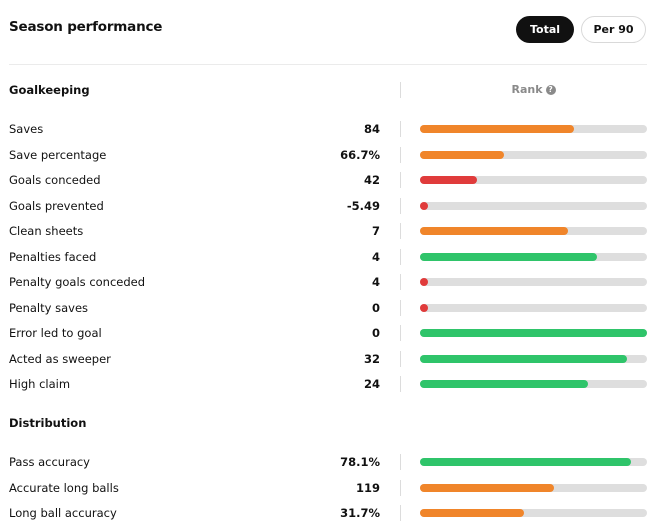 This screenshot has height=530, width=657. Describe the element at coordinates (328, 488) in the screenshot. I see `stat-row: Accurate long balls 119` at that location.